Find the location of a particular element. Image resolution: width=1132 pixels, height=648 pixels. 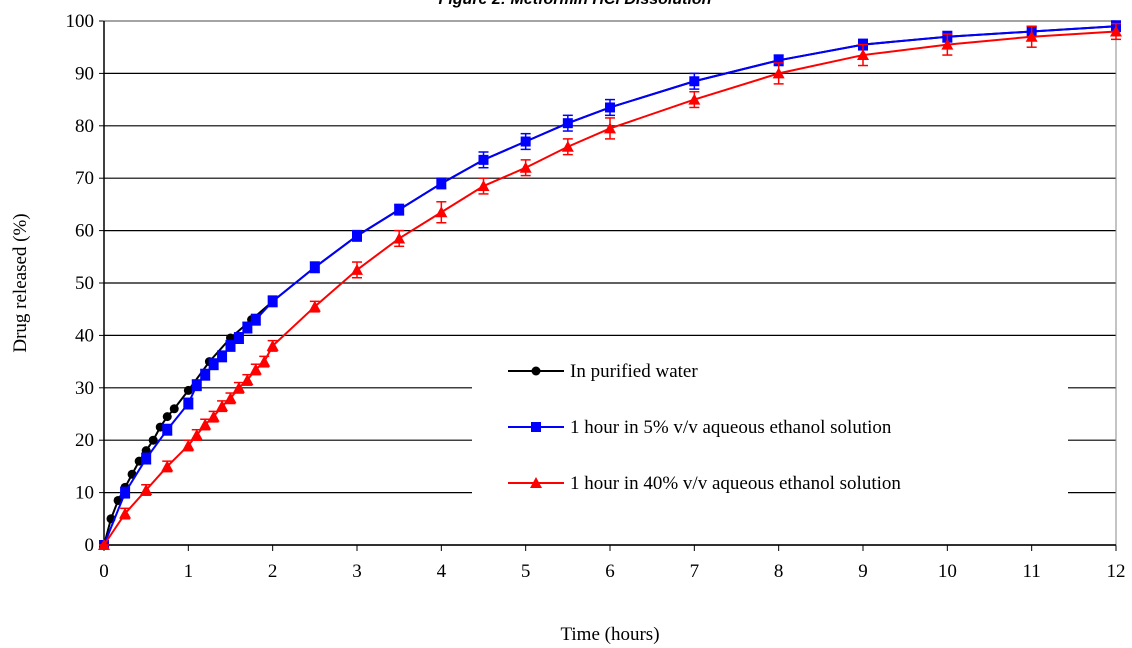

y-tick-label: 40 is located at coordinates (84, 335).